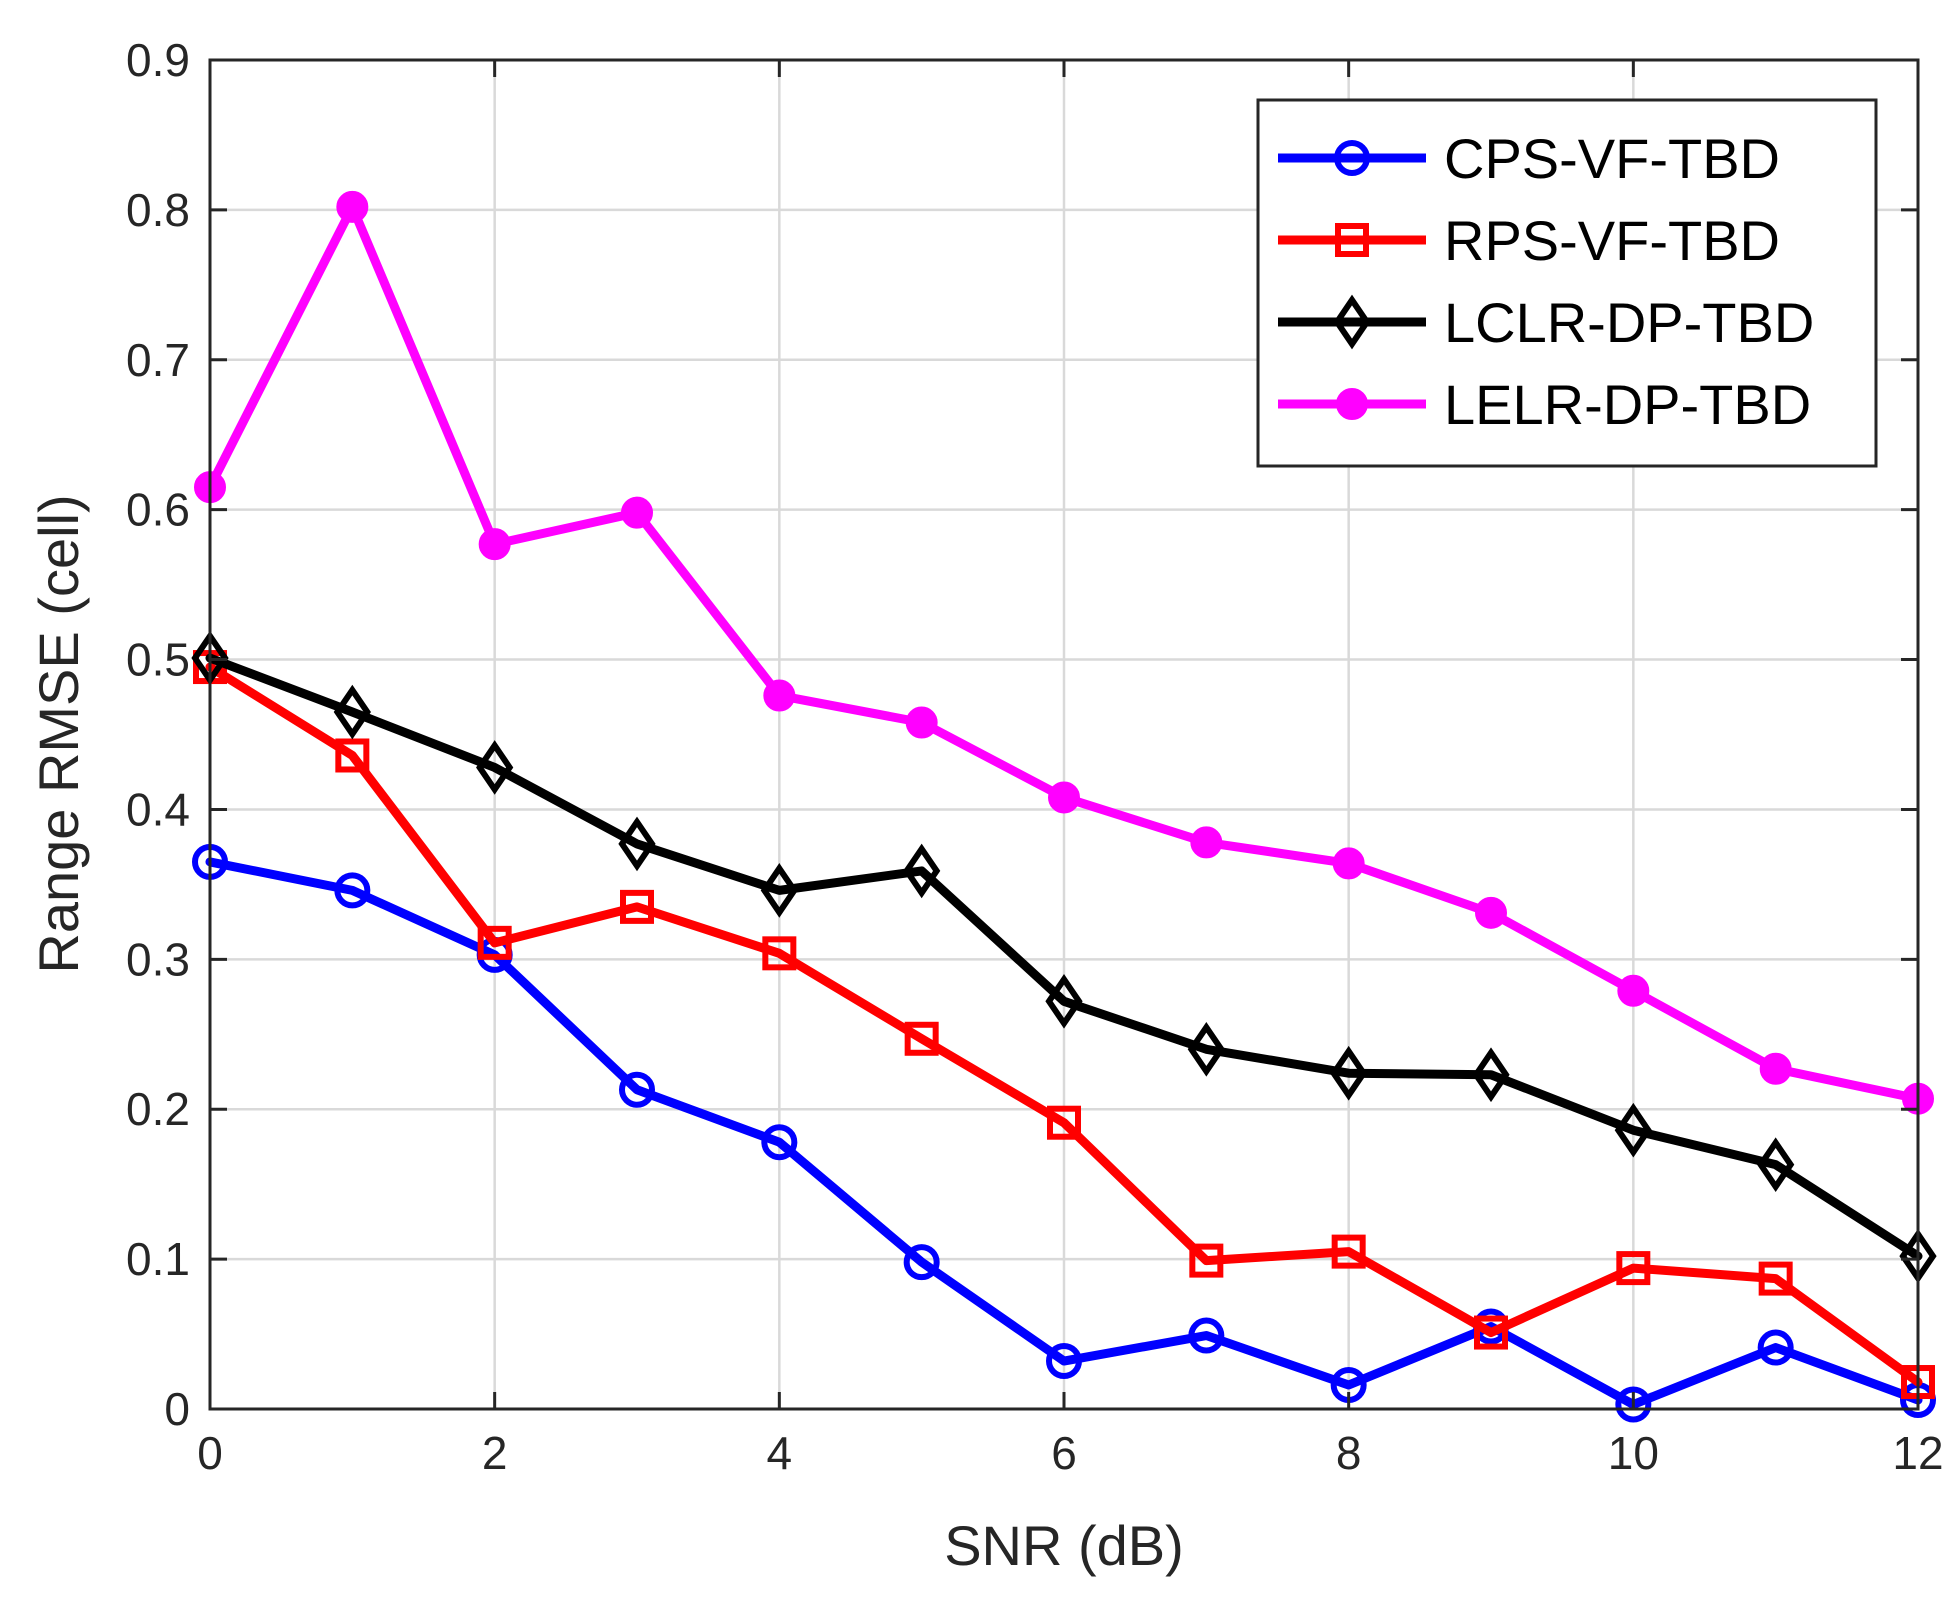 This screenshot has width=1960, height=1611. Describe the element at coordinates (1064, 1545) in the screenshot. I see `x-axis-title: SNR (dB)` at that location.